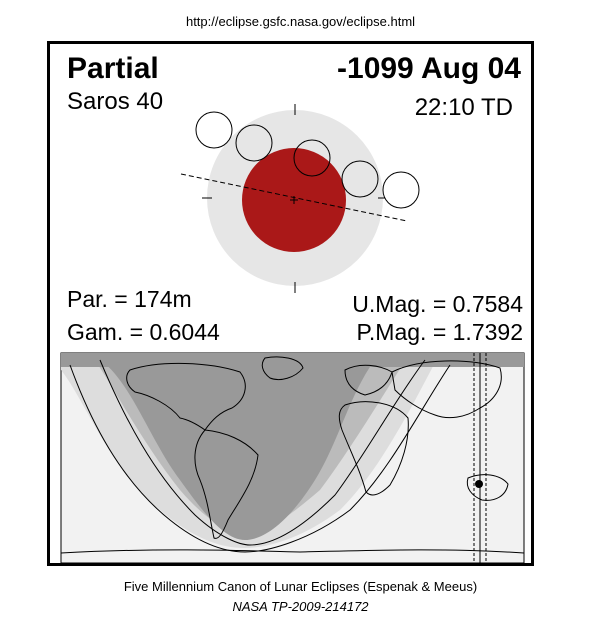 The width and height of the screenshot is (601, 640). Describe the element at coordinates (214, 130) in the screenshot. I see `moon-p1` at that location.